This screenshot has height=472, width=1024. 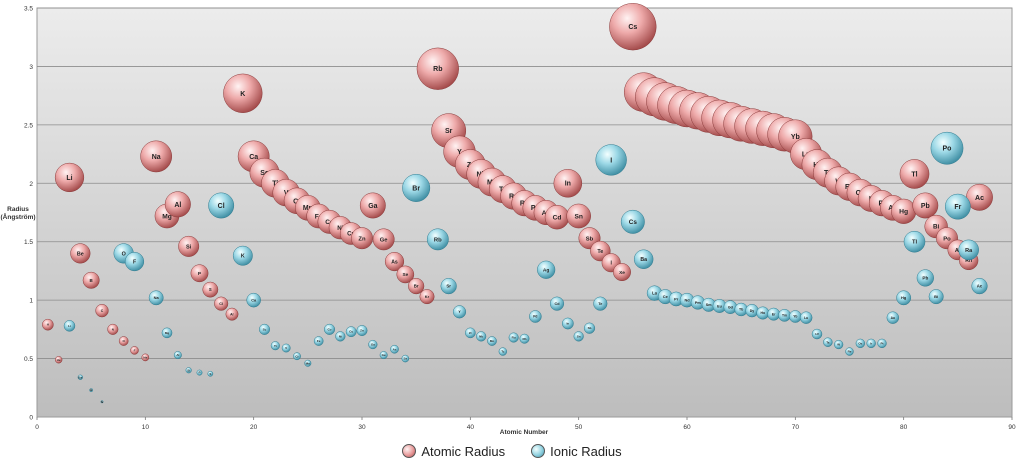 I want to click on bubble-nb, so click(x=481, y=336).